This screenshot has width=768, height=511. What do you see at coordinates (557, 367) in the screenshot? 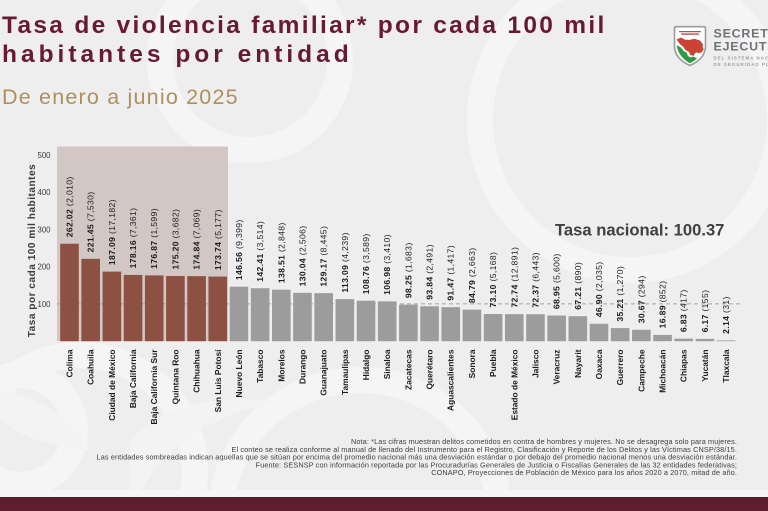
I see `svg-text: Veracruz` at bounding box center [557, 367].